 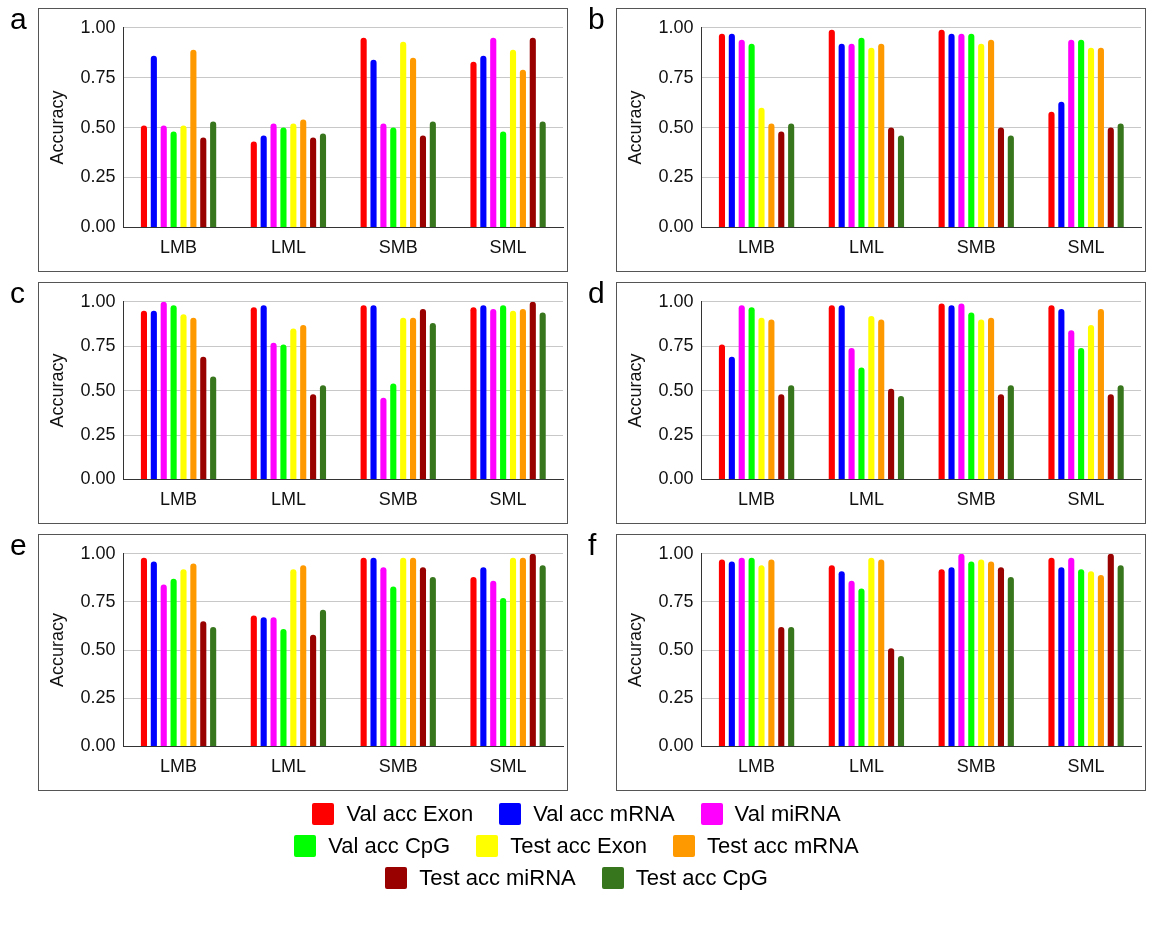 I want to click on y-axis-title: Accuracy, so click(x=634, y=390).